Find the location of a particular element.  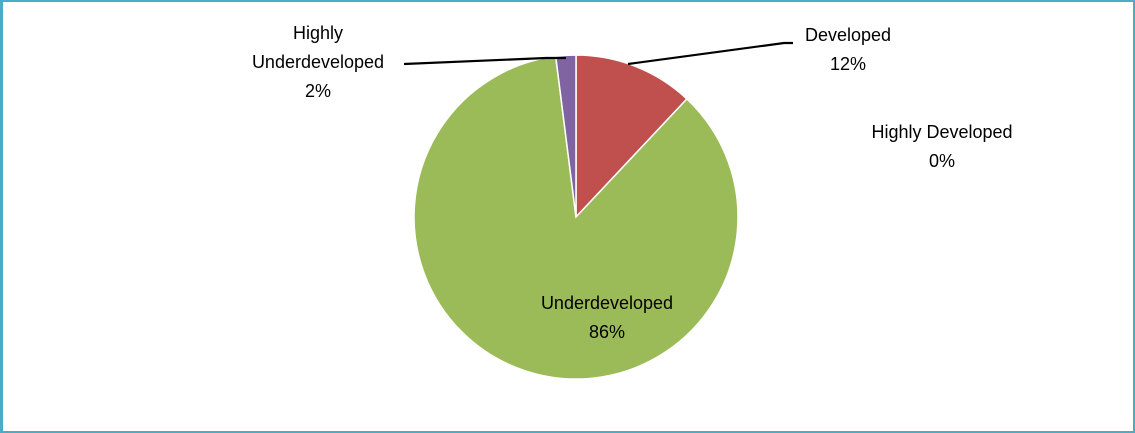

label-highly-underdeveloped-name-2: Underdeveloped is located at coordinates (318, 62).